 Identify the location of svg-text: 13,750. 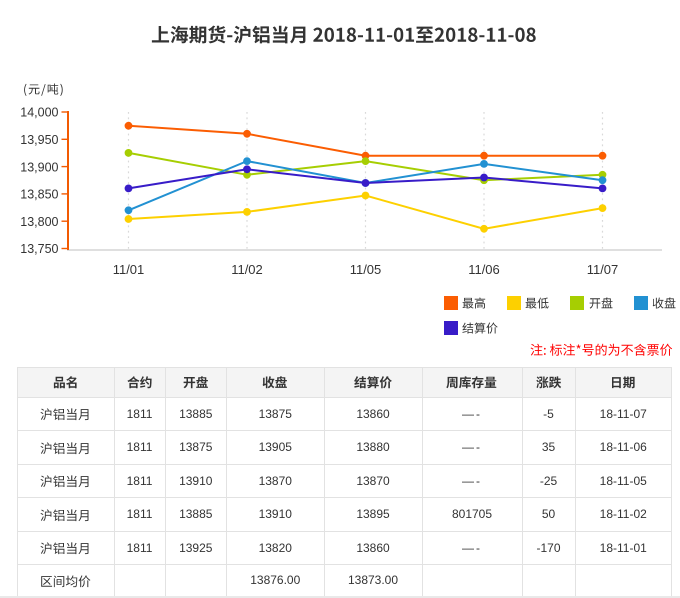
(39, 249).